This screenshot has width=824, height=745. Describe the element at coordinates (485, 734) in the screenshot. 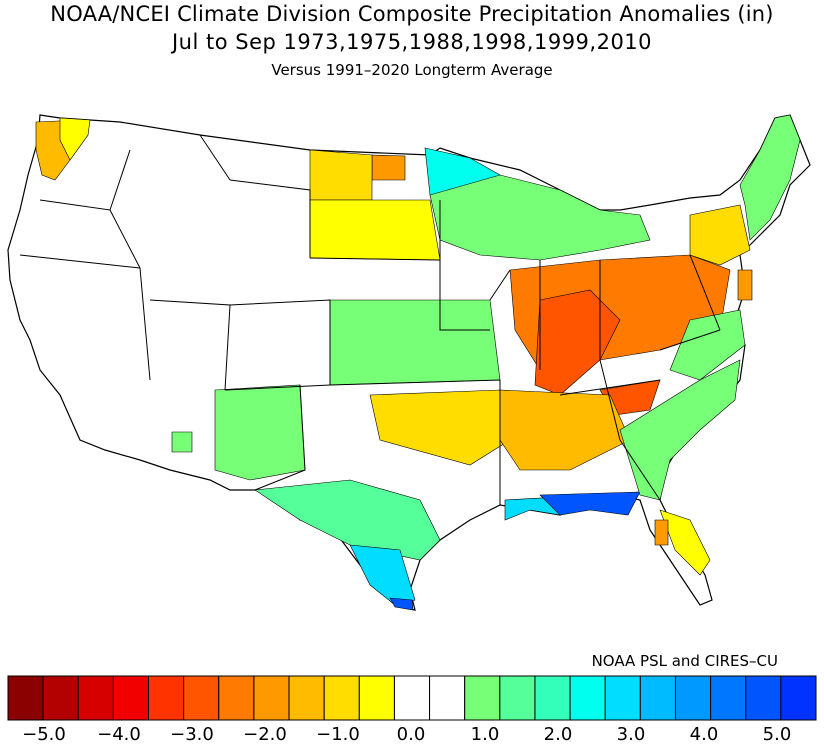

I see `colorbar-tick-label: 1.0` at that location.